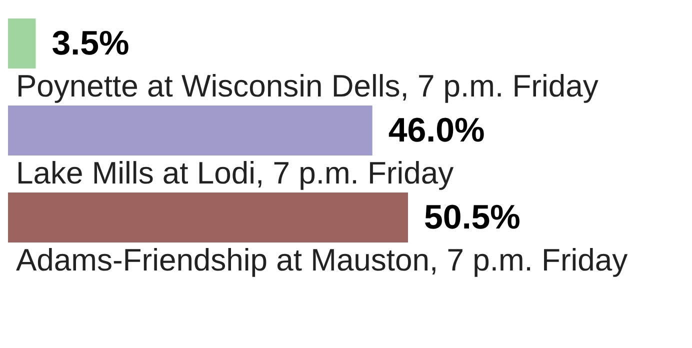 This screenshot has height=348, width=692. Describe the element at coordinates (436, 131) in the screenshot. I see `data-label: 46.0%` at that location.